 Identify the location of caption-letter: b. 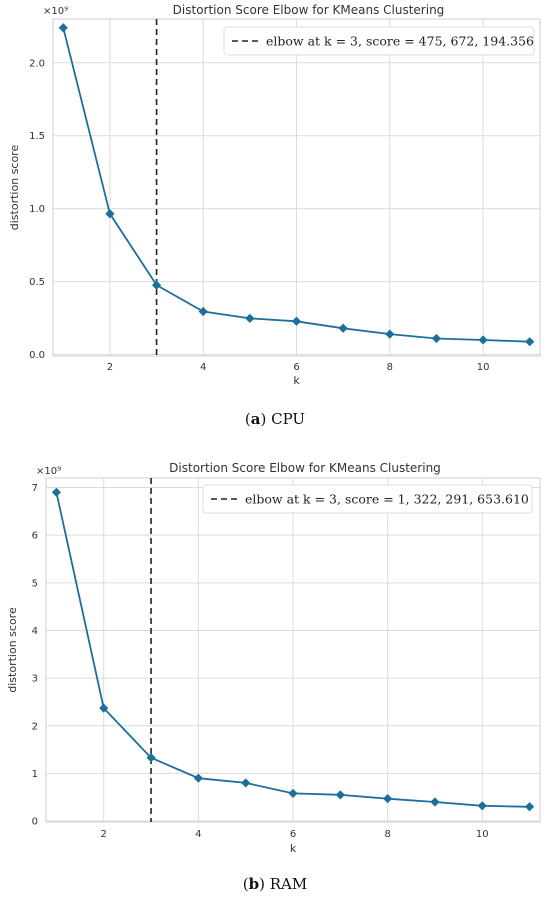
(254, 884).